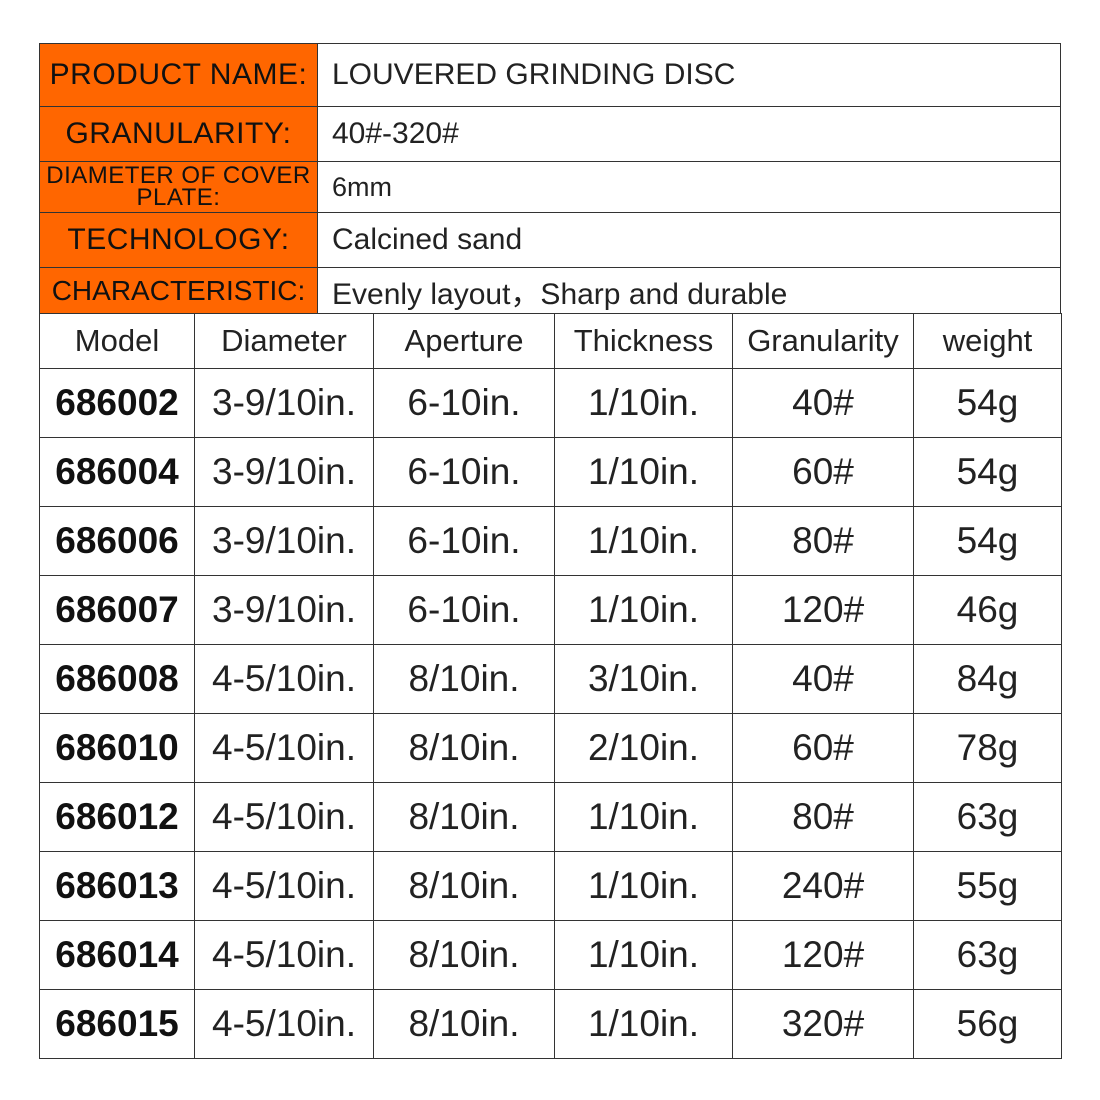 The height and width of the screenshot is (1100, 1100). I want to click on table-row: 686010 4-5/10in. 8/10in. 2/10in. 60# 78g, so click(550, 748).